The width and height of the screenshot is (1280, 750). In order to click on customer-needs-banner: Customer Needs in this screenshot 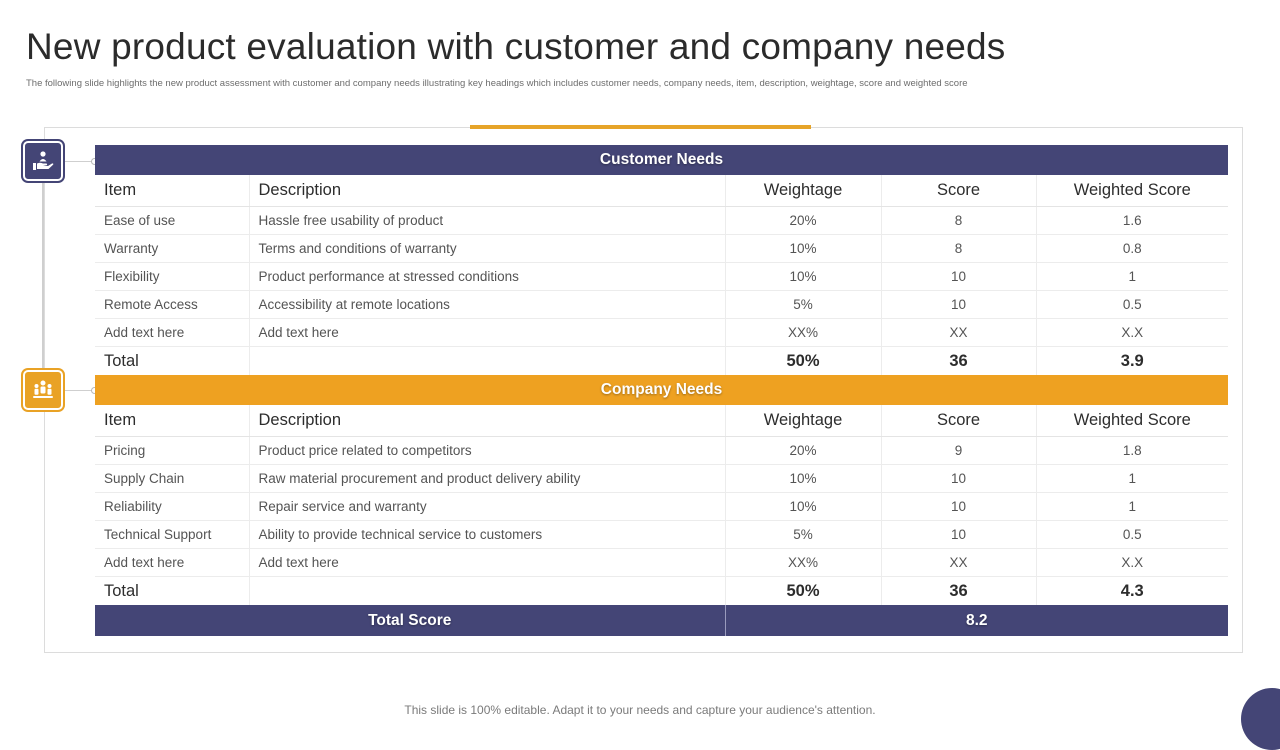, I will do `click(662, 160)`.